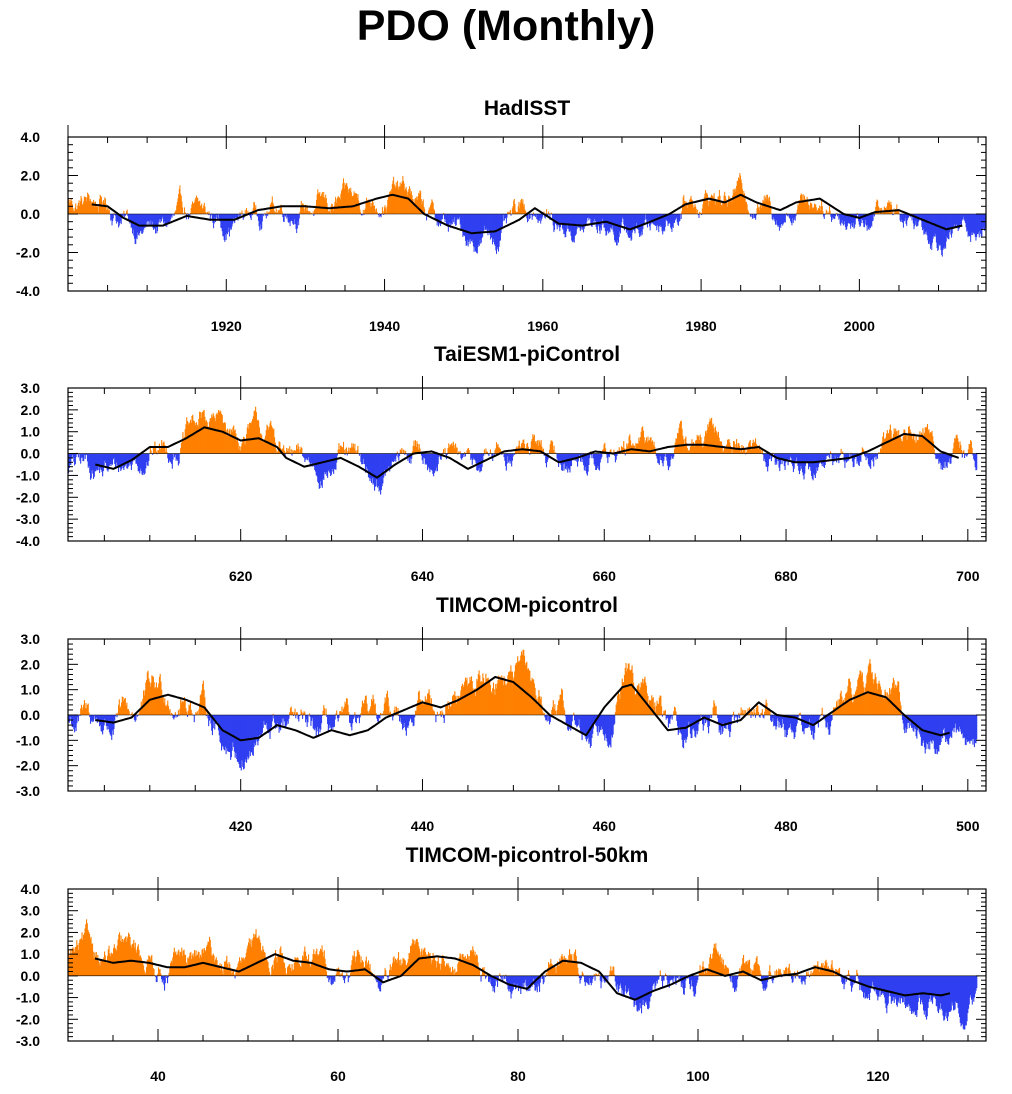 This screenshot has height=1094, width=1012. Describe the element at coordinates (31, 715) in the screenshot. I see `y-tick-label: 0.0` at that location.